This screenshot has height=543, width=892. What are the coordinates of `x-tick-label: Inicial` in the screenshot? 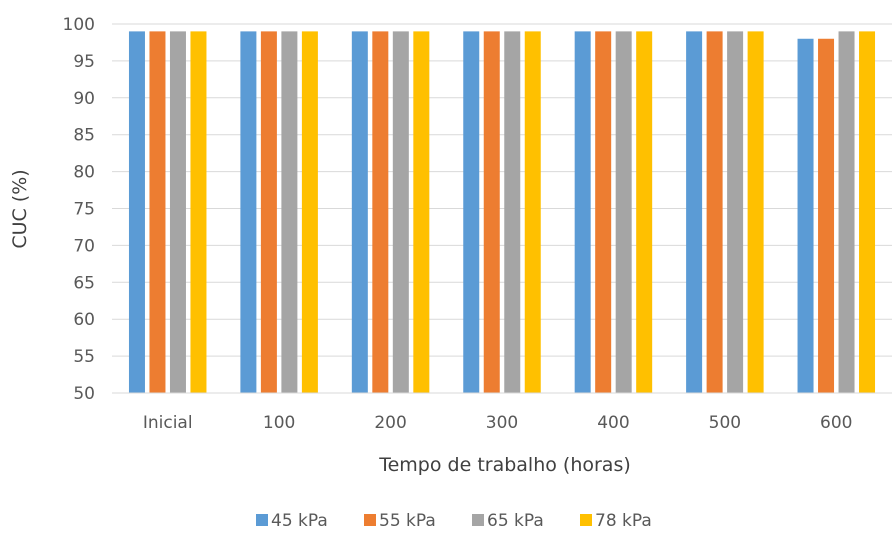 It's located at (168, 423).